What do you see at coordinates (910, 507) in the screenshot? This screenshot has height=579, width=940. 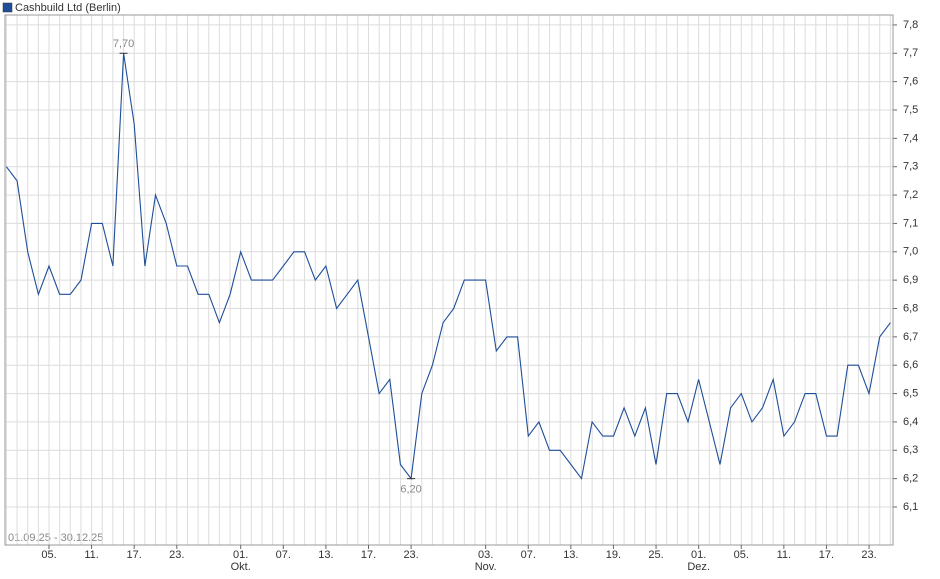 I see `y-tick-label: 6,1` at bounding box center [910, 507].